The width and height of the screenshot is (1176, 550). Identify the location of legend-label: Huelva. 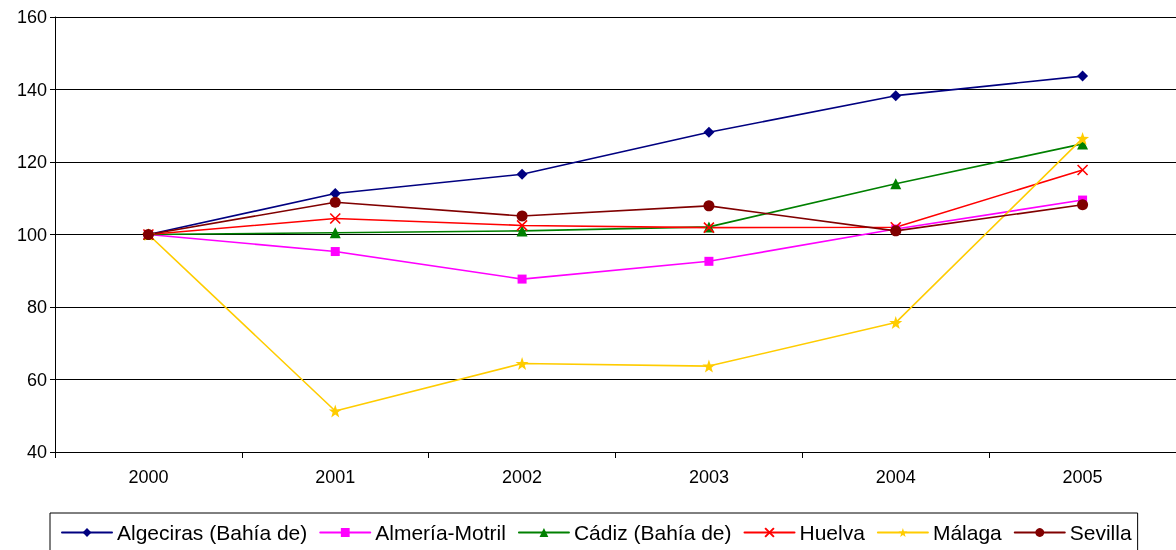
(832, 532).